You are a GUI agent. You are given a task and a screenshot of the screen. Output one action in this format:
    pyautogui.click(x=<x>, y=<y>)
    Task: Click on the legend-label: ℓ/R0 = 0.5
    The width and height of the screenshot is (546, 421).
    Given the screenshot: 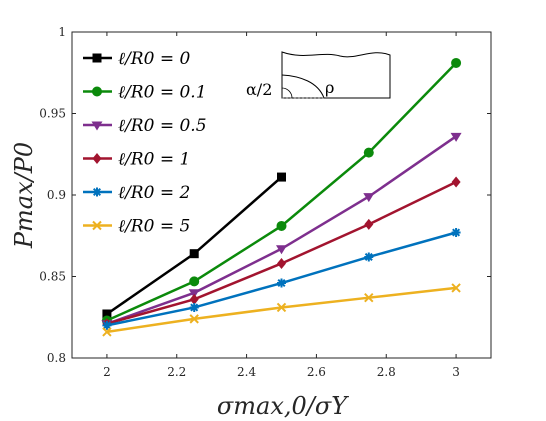 What is the action you would take?
    pyautogui.click(x=162, y=126)
    